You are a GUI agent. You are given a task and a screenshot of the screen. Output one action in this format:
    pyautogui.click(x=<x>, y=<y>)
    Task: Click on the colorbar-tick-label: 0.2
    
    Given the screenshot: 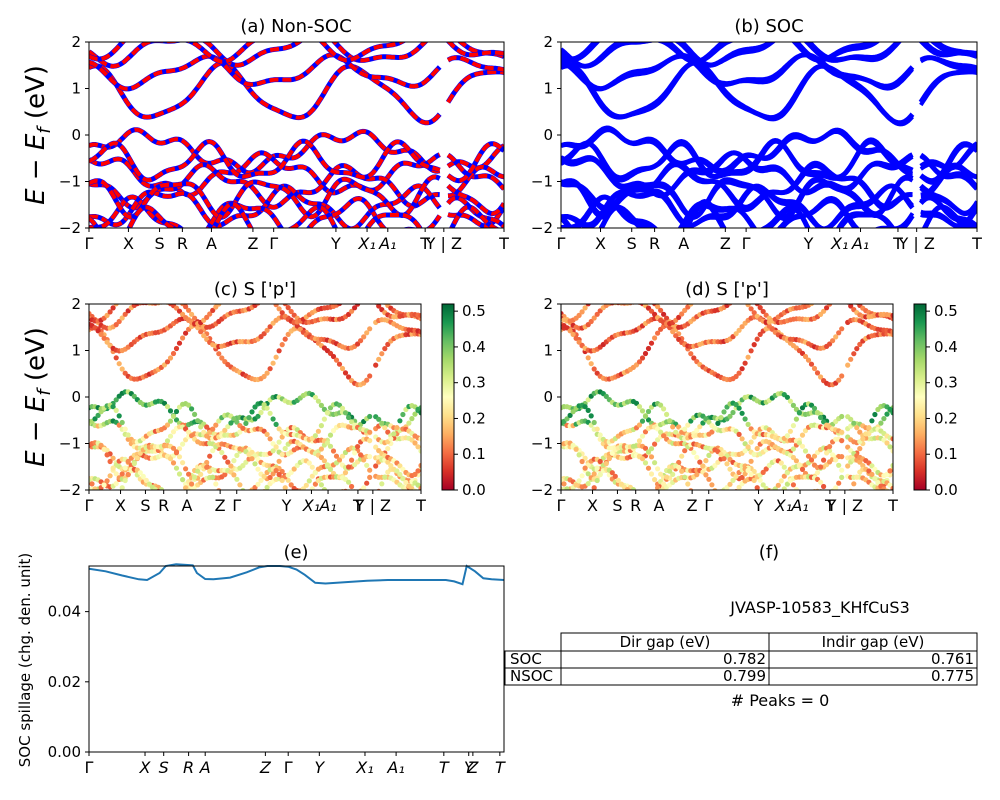 What is the action you would take?
    pyautogui.click(x=474, y=418)
    